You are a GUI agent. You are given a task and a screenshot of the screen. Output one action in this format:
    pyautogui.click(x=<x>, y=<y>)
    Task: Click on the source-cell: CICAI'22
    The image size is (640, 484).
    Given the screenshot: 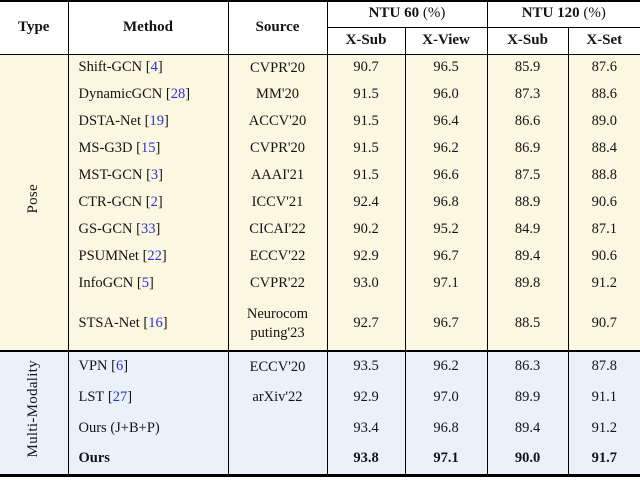 What is the action you would take?
    pyautogui.click(x=277, y=229)
    